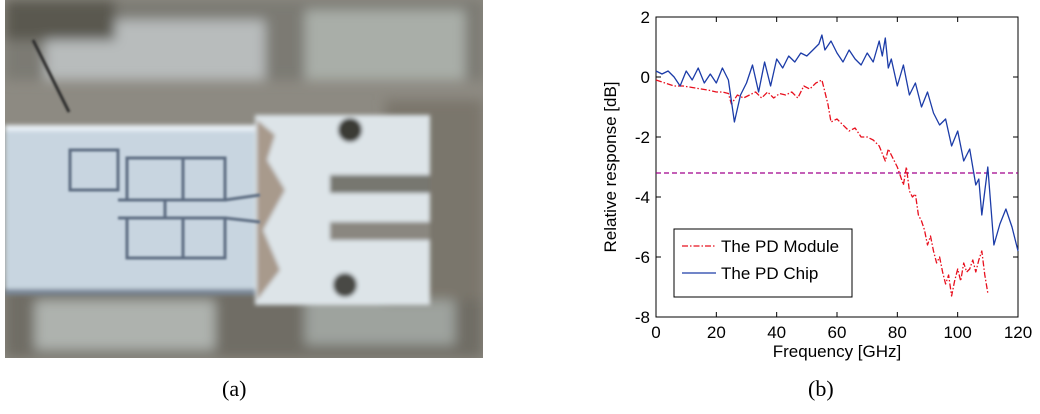 The image size is (1040, 414). I want to click on probe-pad, so click(342, 210).